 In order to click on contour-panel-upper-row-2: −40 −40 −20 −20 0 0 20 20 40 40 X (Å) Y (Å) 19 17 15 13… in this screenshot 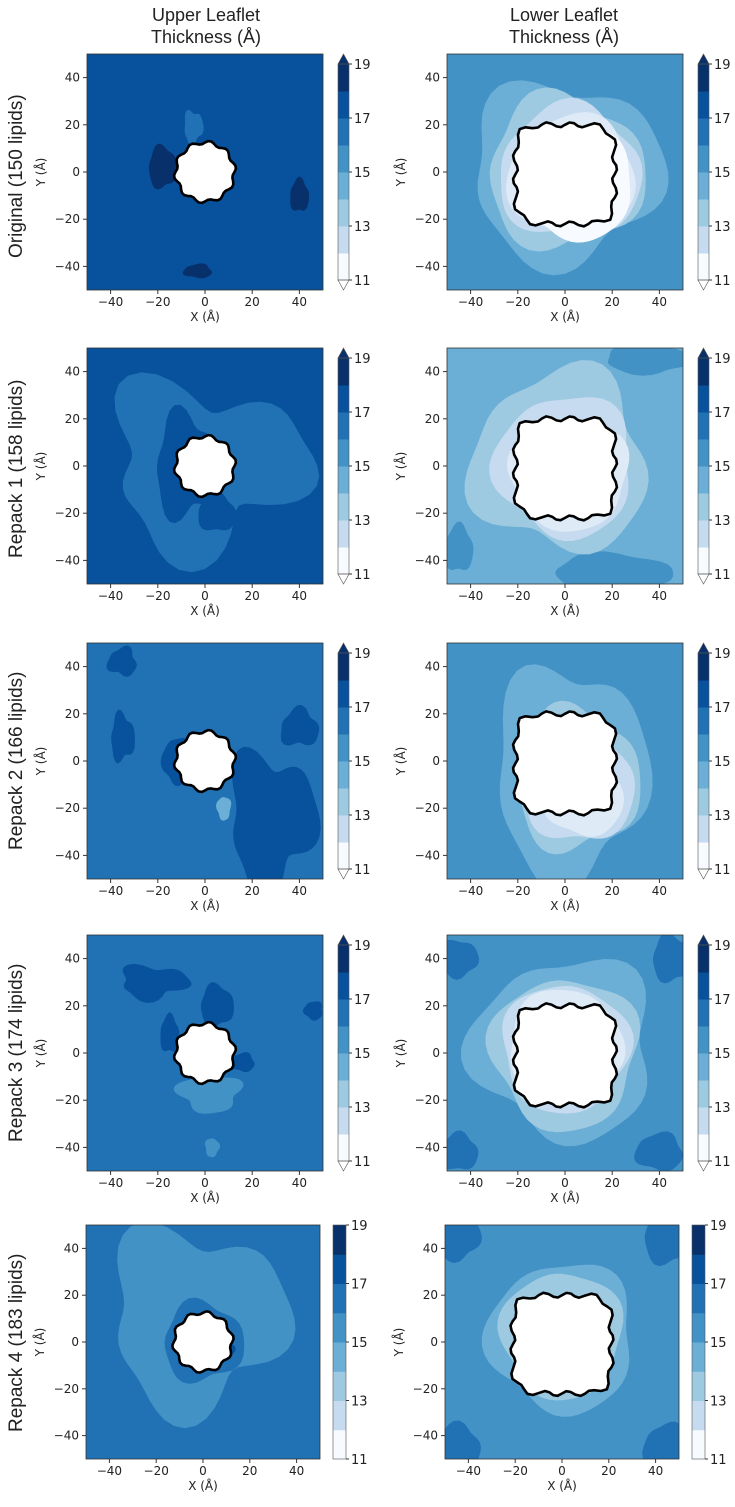, I will do `click(202, 782)`.